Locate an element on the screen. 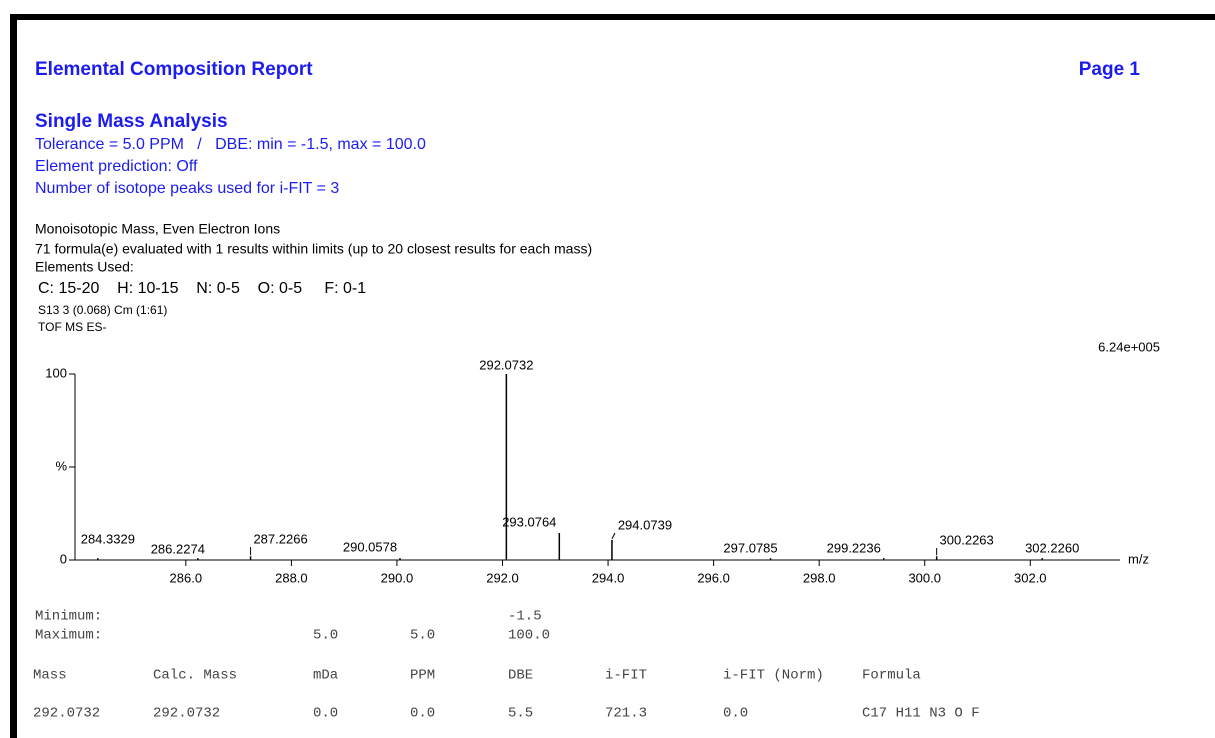 The width and height of the screenshot is (1215, 738). border-top is located at coordinates (612, 17).